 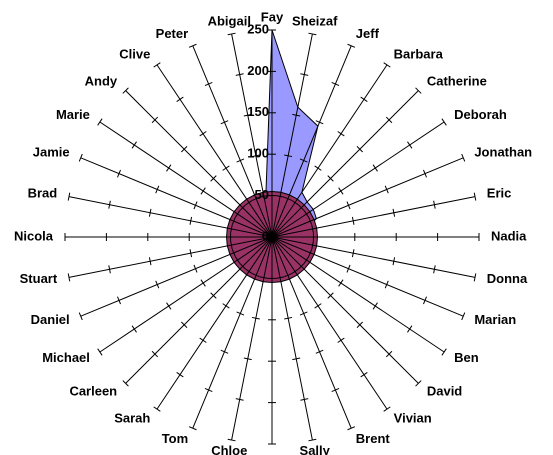 What do you see at coordinates (258, 111) in the screenshot?
I see `y-tick-label: 150` at bounding box center [258, 111].